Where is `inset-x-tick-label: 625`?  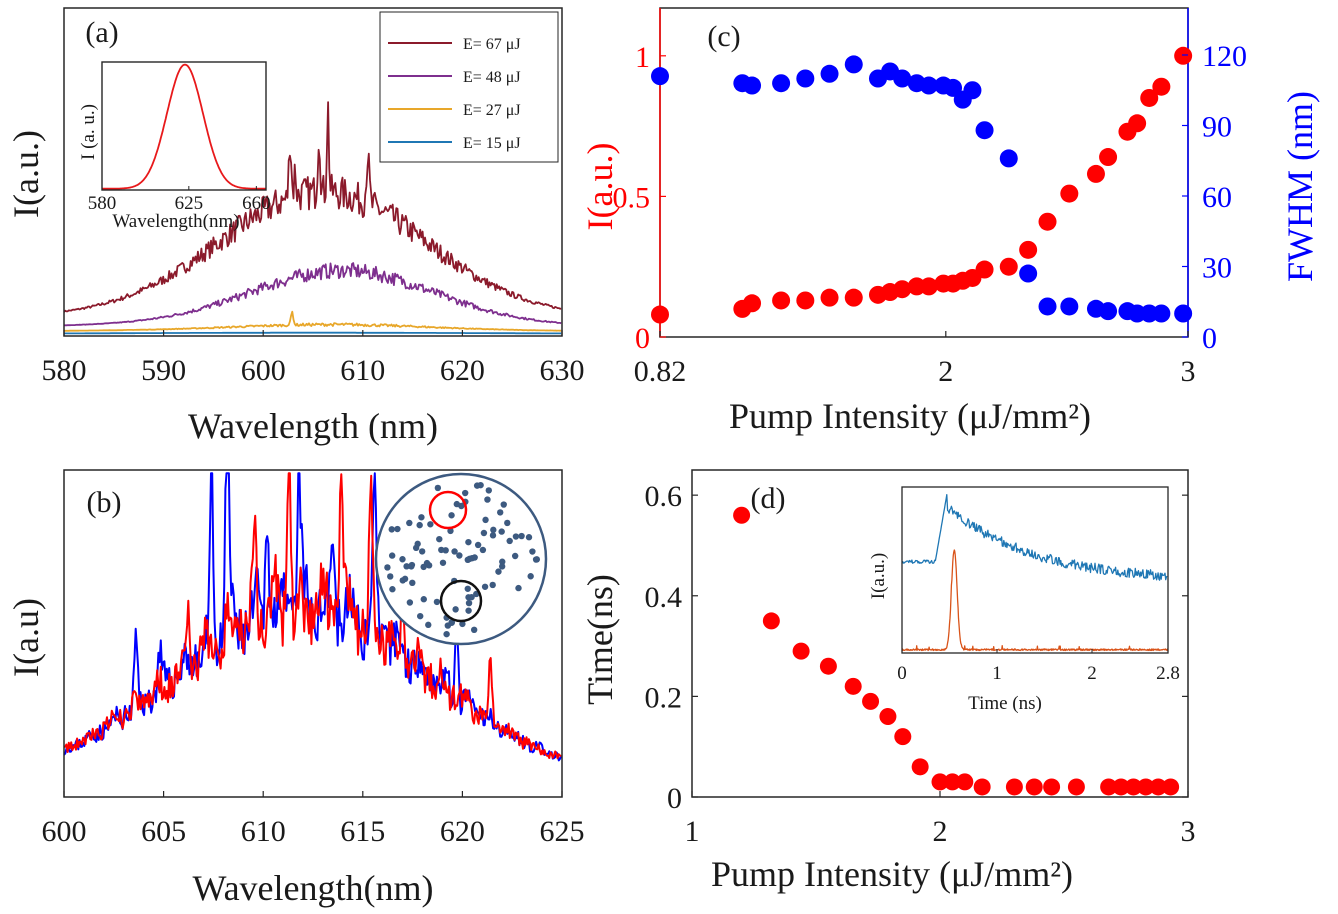
inset-x-tick-label: 625 is located at coordinates (189, 203).